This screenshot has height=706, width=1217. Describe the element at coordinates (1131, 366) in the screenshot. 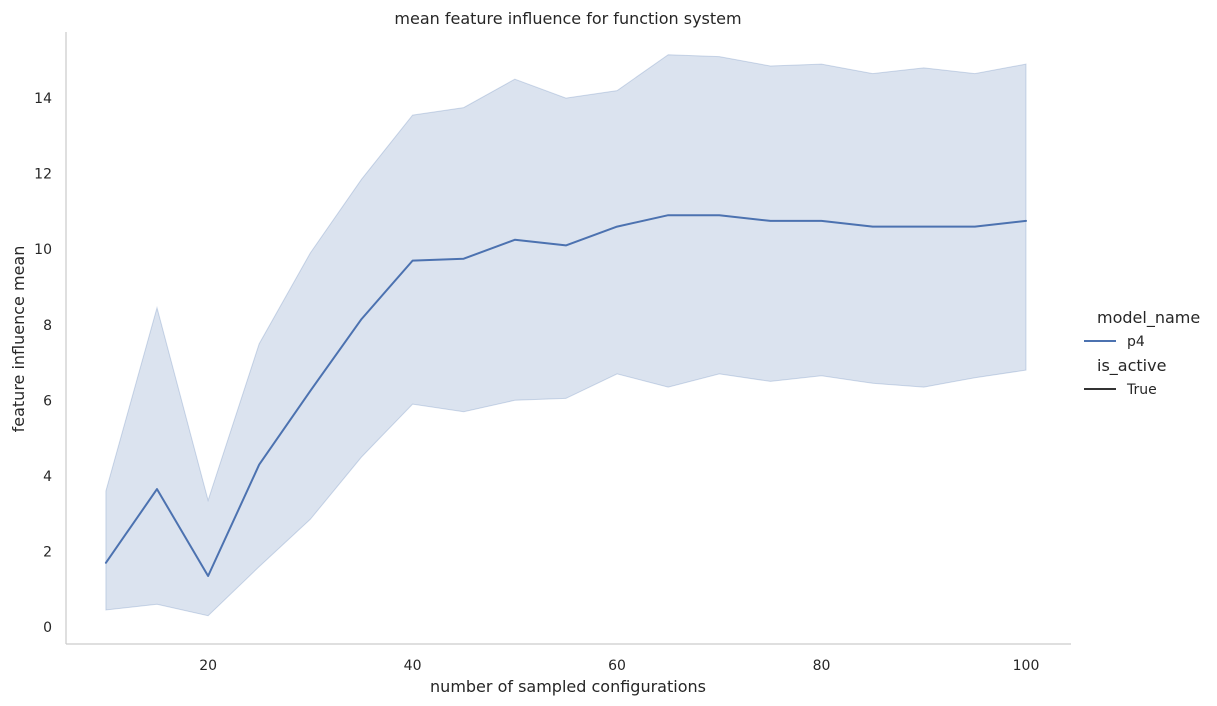

I see `legend-style-title: is_active` at that location.